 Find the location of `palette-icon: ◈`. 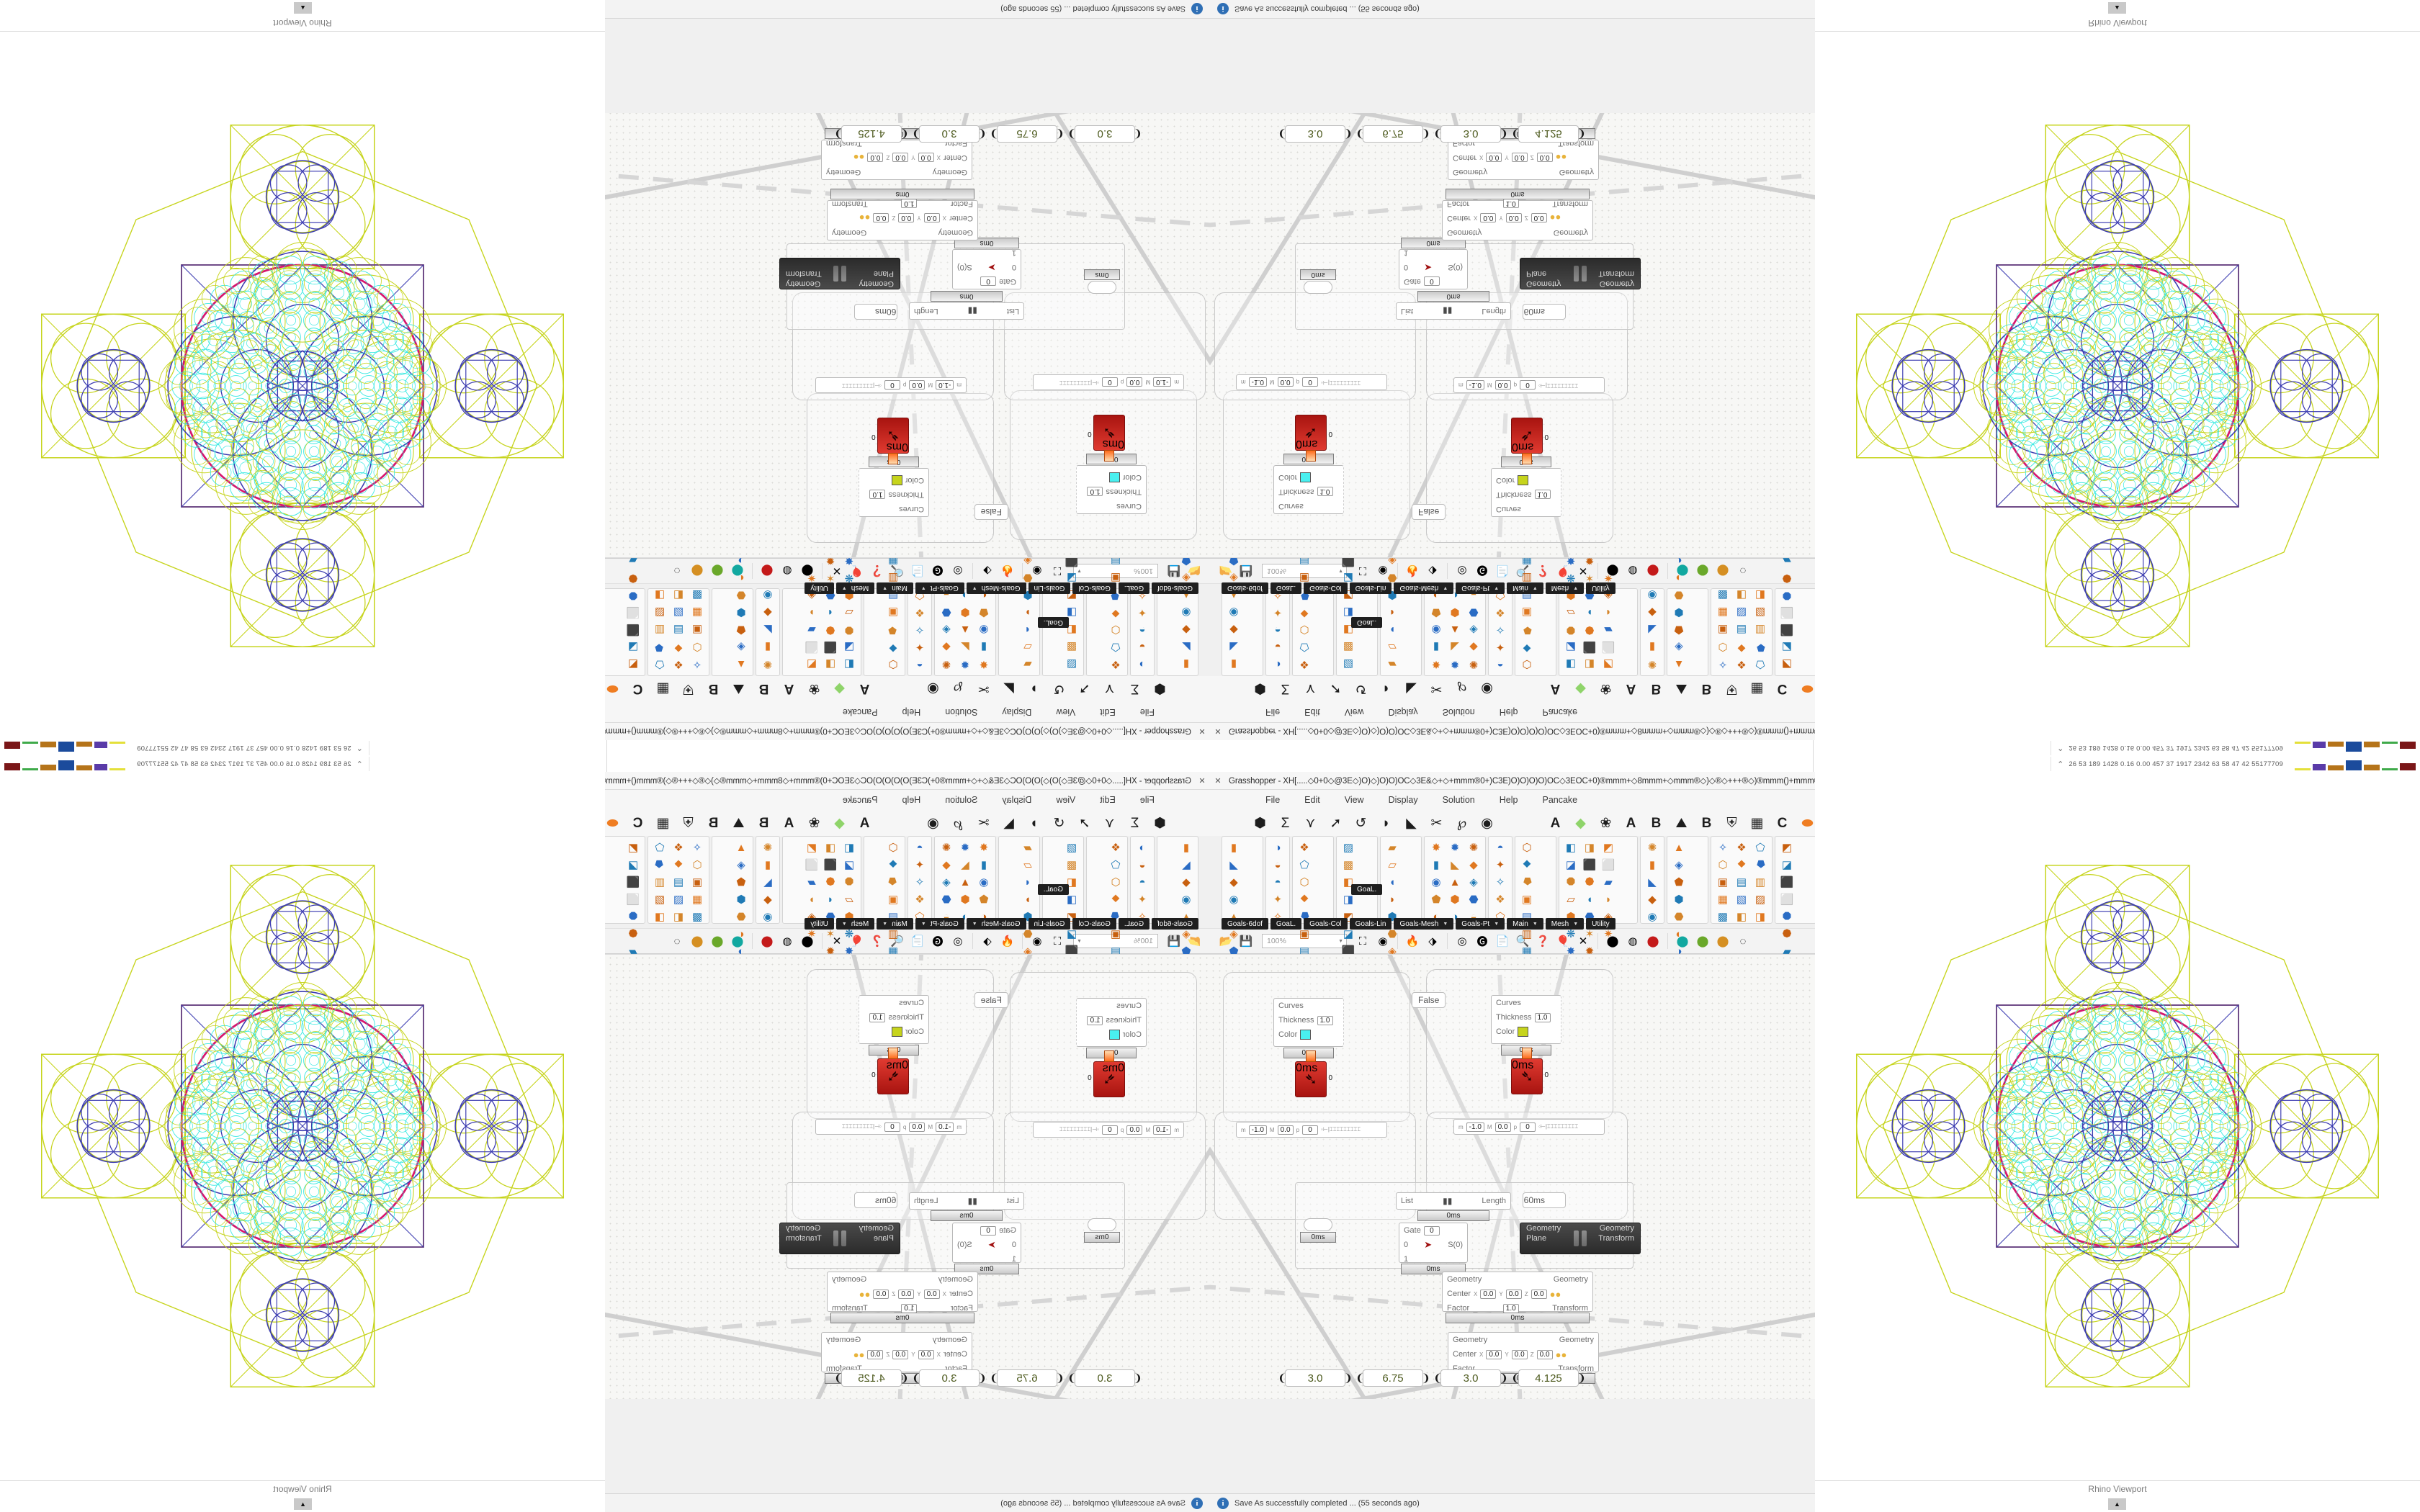

palette-icon: ◈ is located at coordinates (1473, 882).